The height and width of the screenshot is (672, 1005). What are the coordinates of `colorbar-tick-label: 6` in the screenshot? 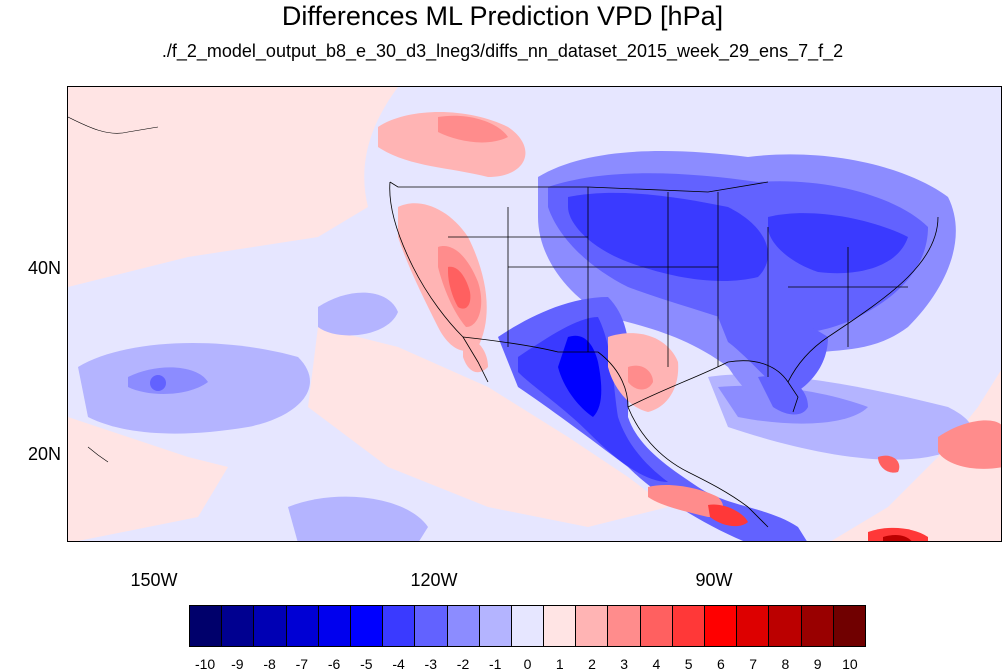 It's located at (721, 664).